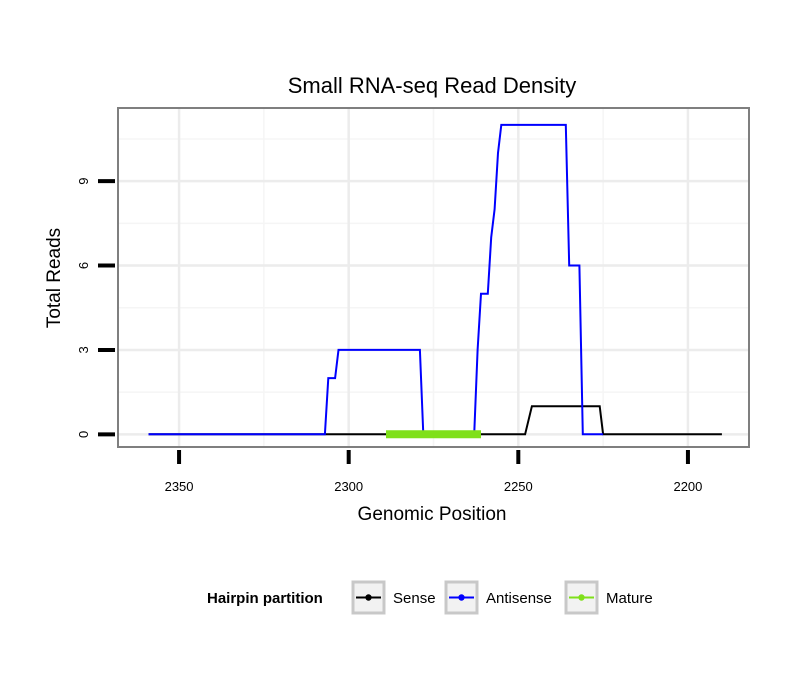  I want to click on y-tick-label: 9, so click(83, 181).